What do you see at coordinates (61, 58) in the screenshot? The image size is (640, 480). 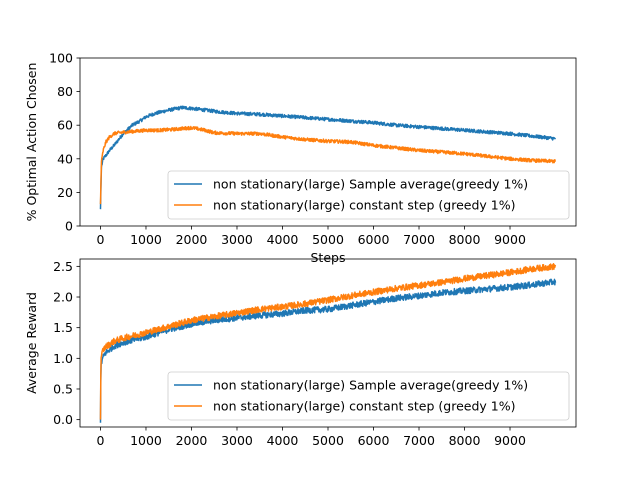 I see `y-tick-label: 100` at bounding box center [61, 58].